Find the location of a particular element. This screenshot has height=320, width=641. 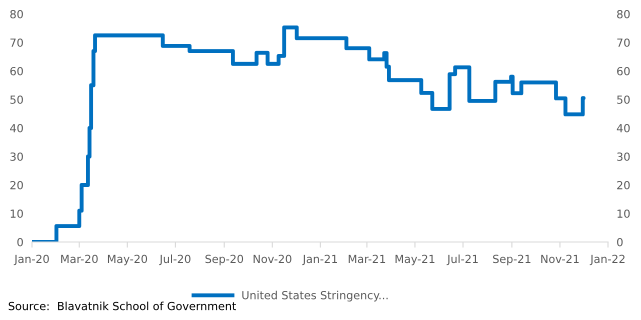

y-tick-label: 80 is located at coordinates (16, 14).